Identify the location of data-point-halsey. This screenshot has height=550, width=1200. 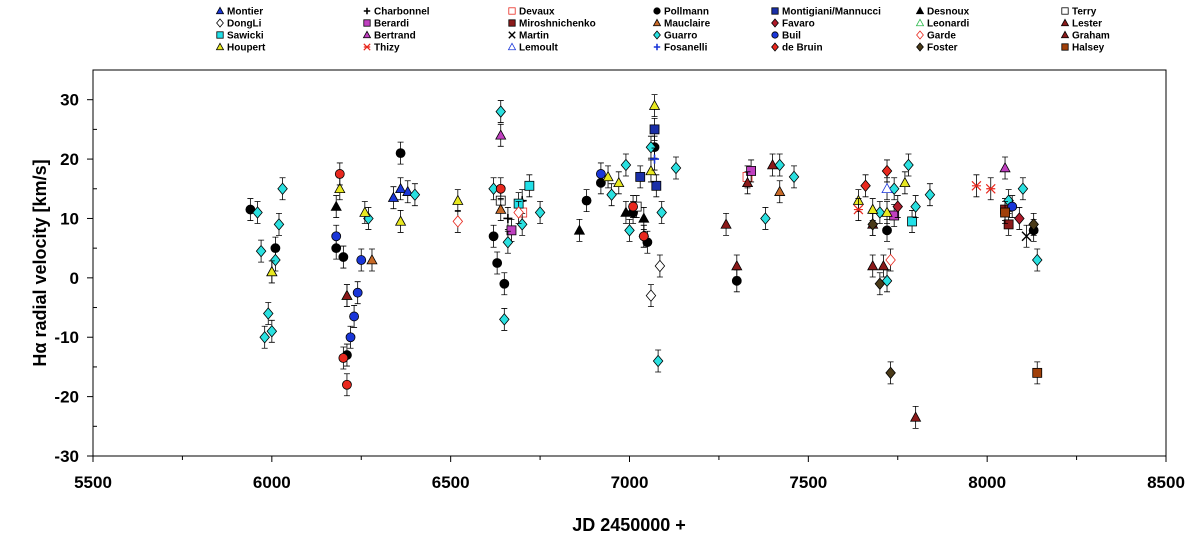
(1005, 212).